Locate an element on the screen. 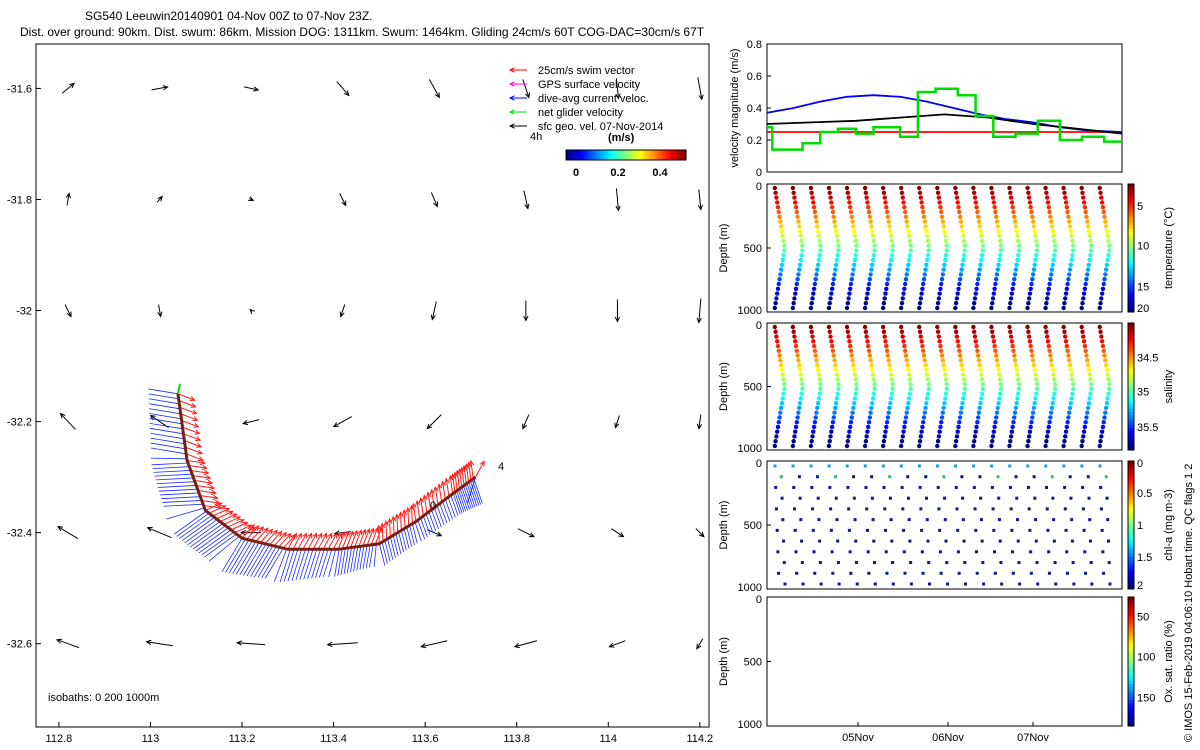 The image size is (1200, 750). map-y-ticks: -31.6-31.8-32-32.2-32.4-32.6 is located at coordinates (24, 367).